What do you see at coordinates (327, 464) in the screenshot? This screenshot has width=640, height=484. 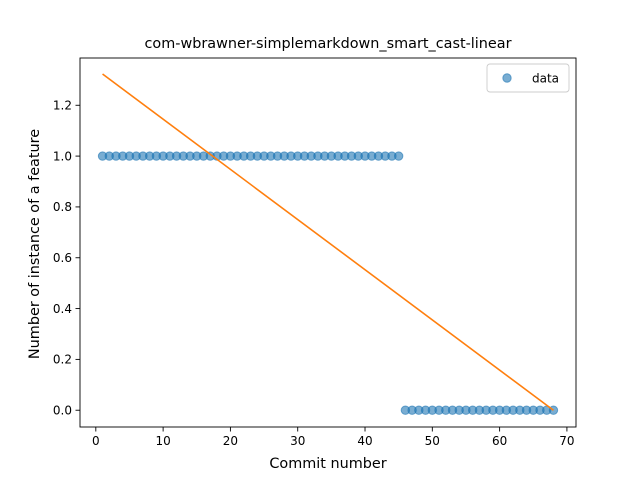 I see `x-axis-label: Commit number` at bounding box center [327, 464].